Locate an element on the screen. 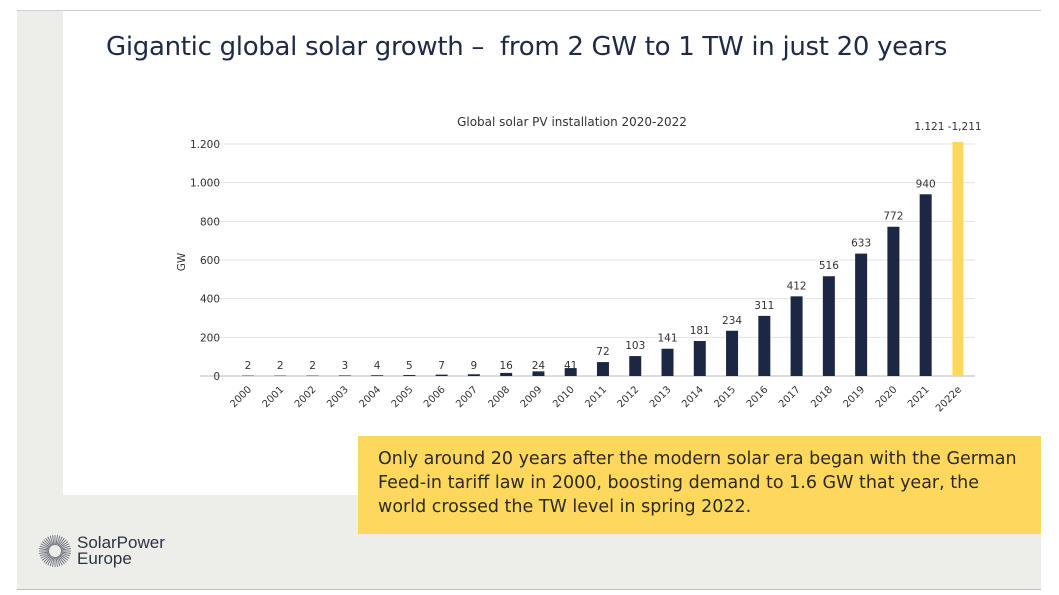 The width and height of the screenshot is (1059, 595). y-tick-label: 200 is located at coordinates (210, 338).